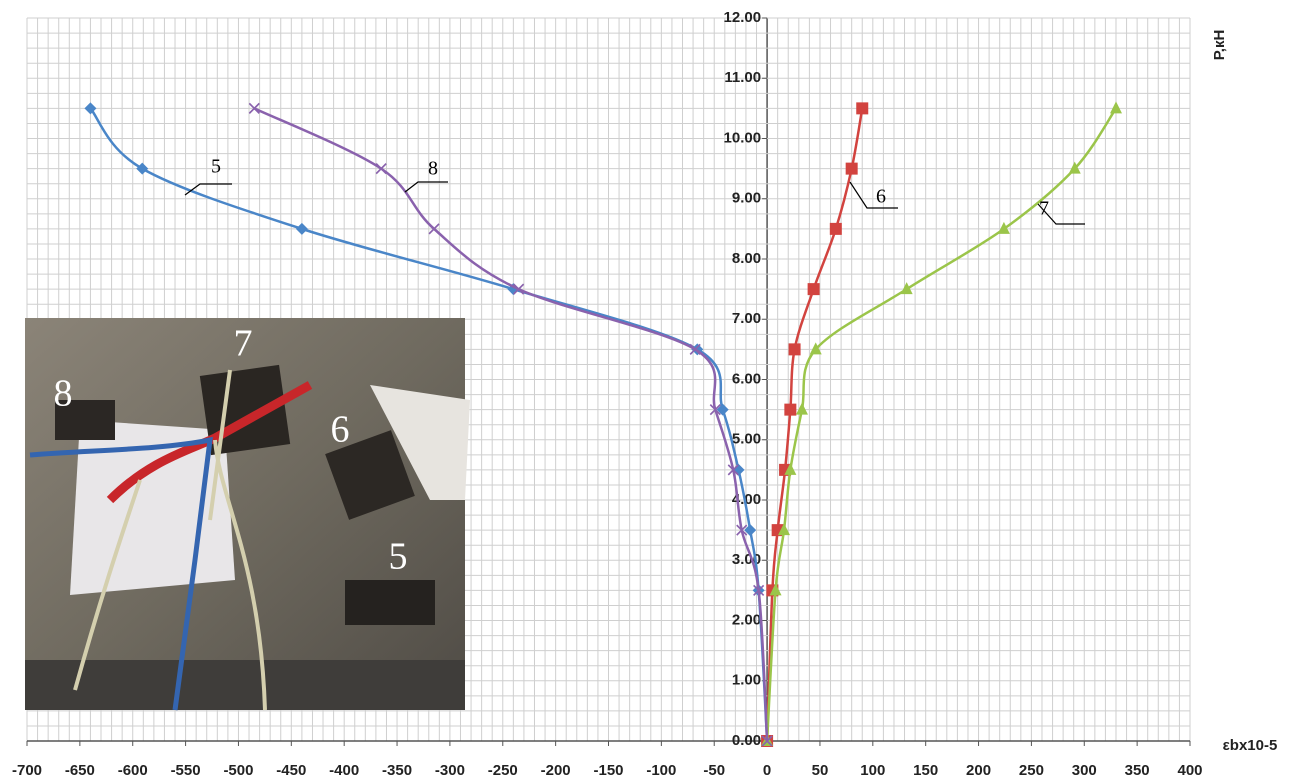 The image size is (1296, 780). What do you see at coordinates (881, 197) in the screenshot?
I see `series-label: 6` at bounding box center [881, 197].